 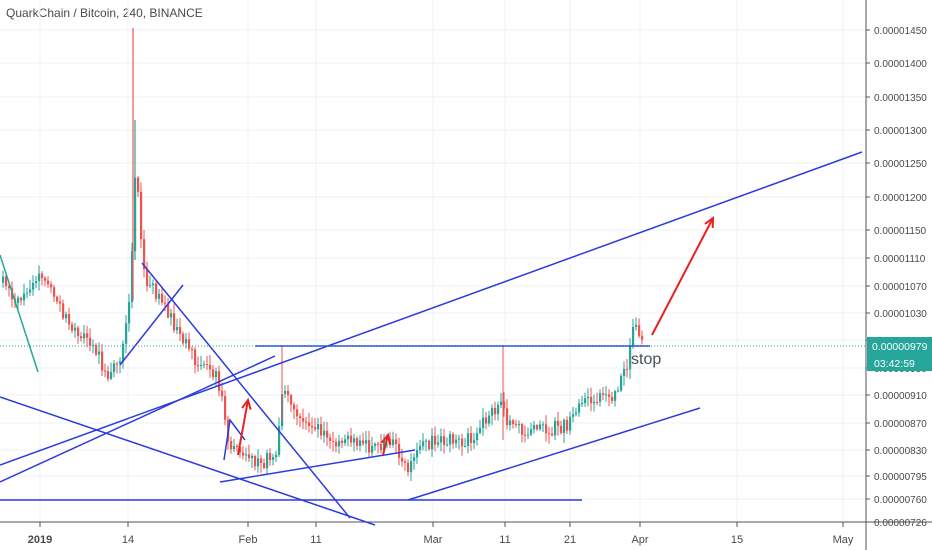 What do you see at coordinates (248, 540) in the screenshot?
I see `x-tick-label: Feb` at bounding box center [248, 540].